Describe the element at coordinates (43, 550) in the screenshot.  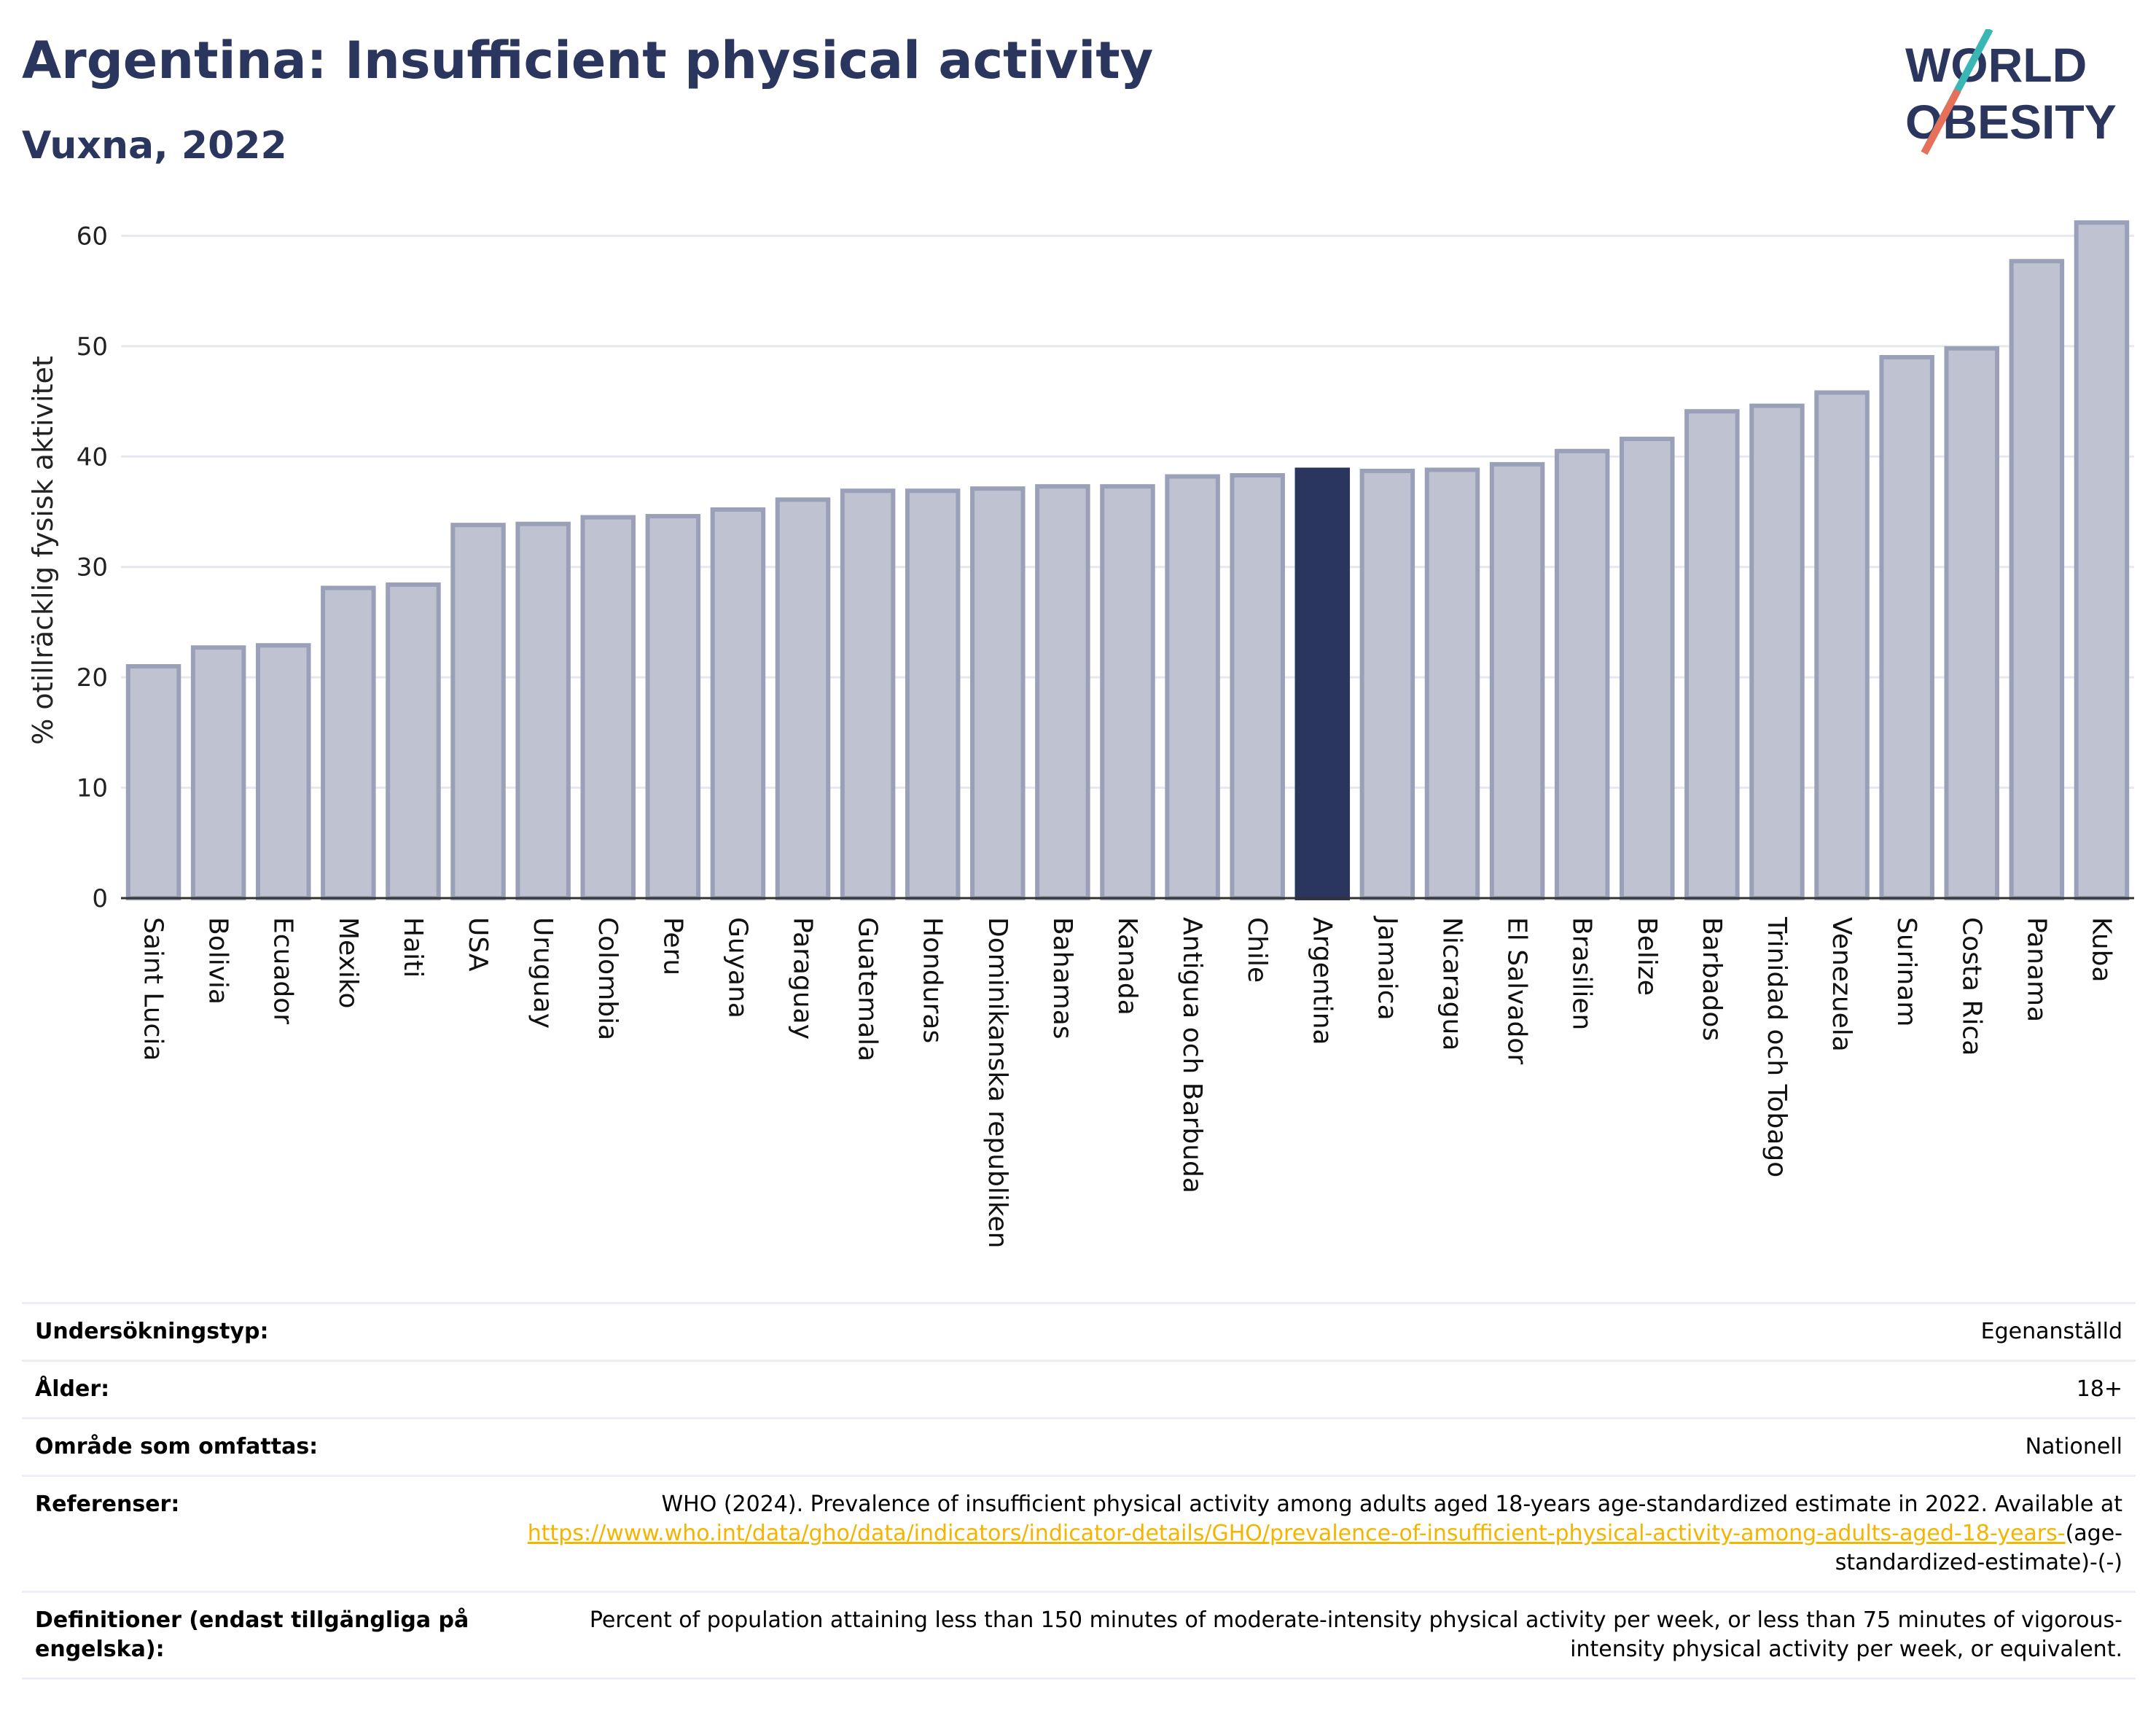
I see `y-axis-label: % otillräcklig fysisk aktivitet` at that location.